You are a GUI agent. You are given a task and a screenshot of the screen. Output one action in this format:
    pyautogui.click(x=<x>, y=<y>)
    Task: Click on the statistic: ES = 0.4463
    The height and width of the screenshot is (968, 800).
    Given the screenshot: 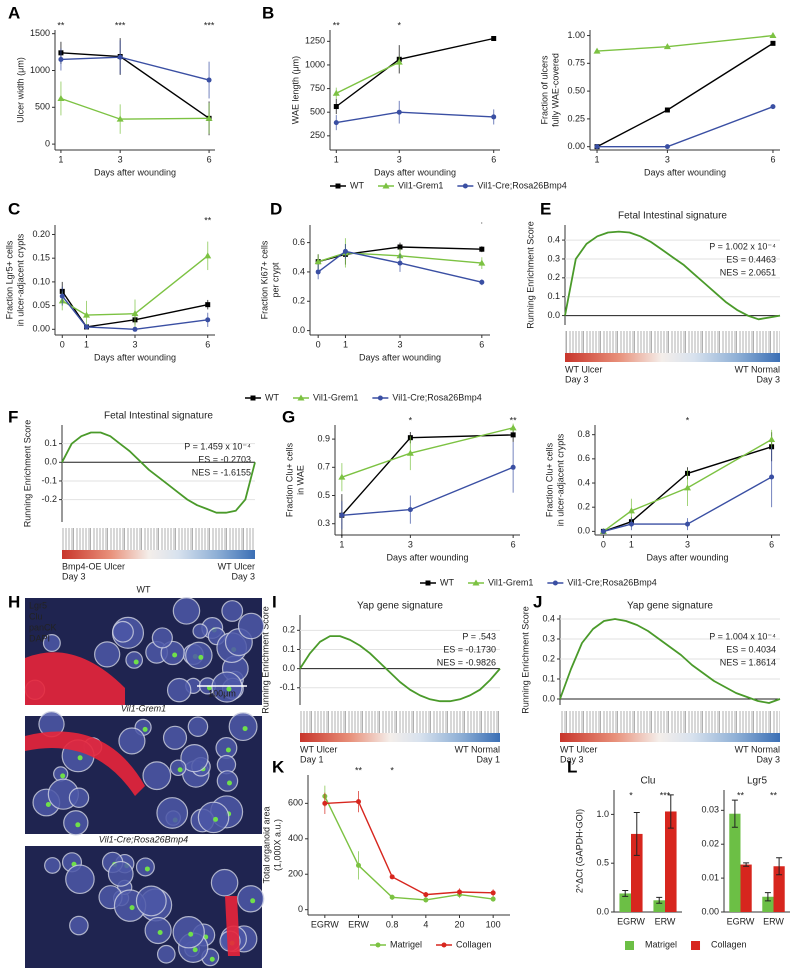 What is the action you would take?
    pyautogui.click(x=751, y=259)
    